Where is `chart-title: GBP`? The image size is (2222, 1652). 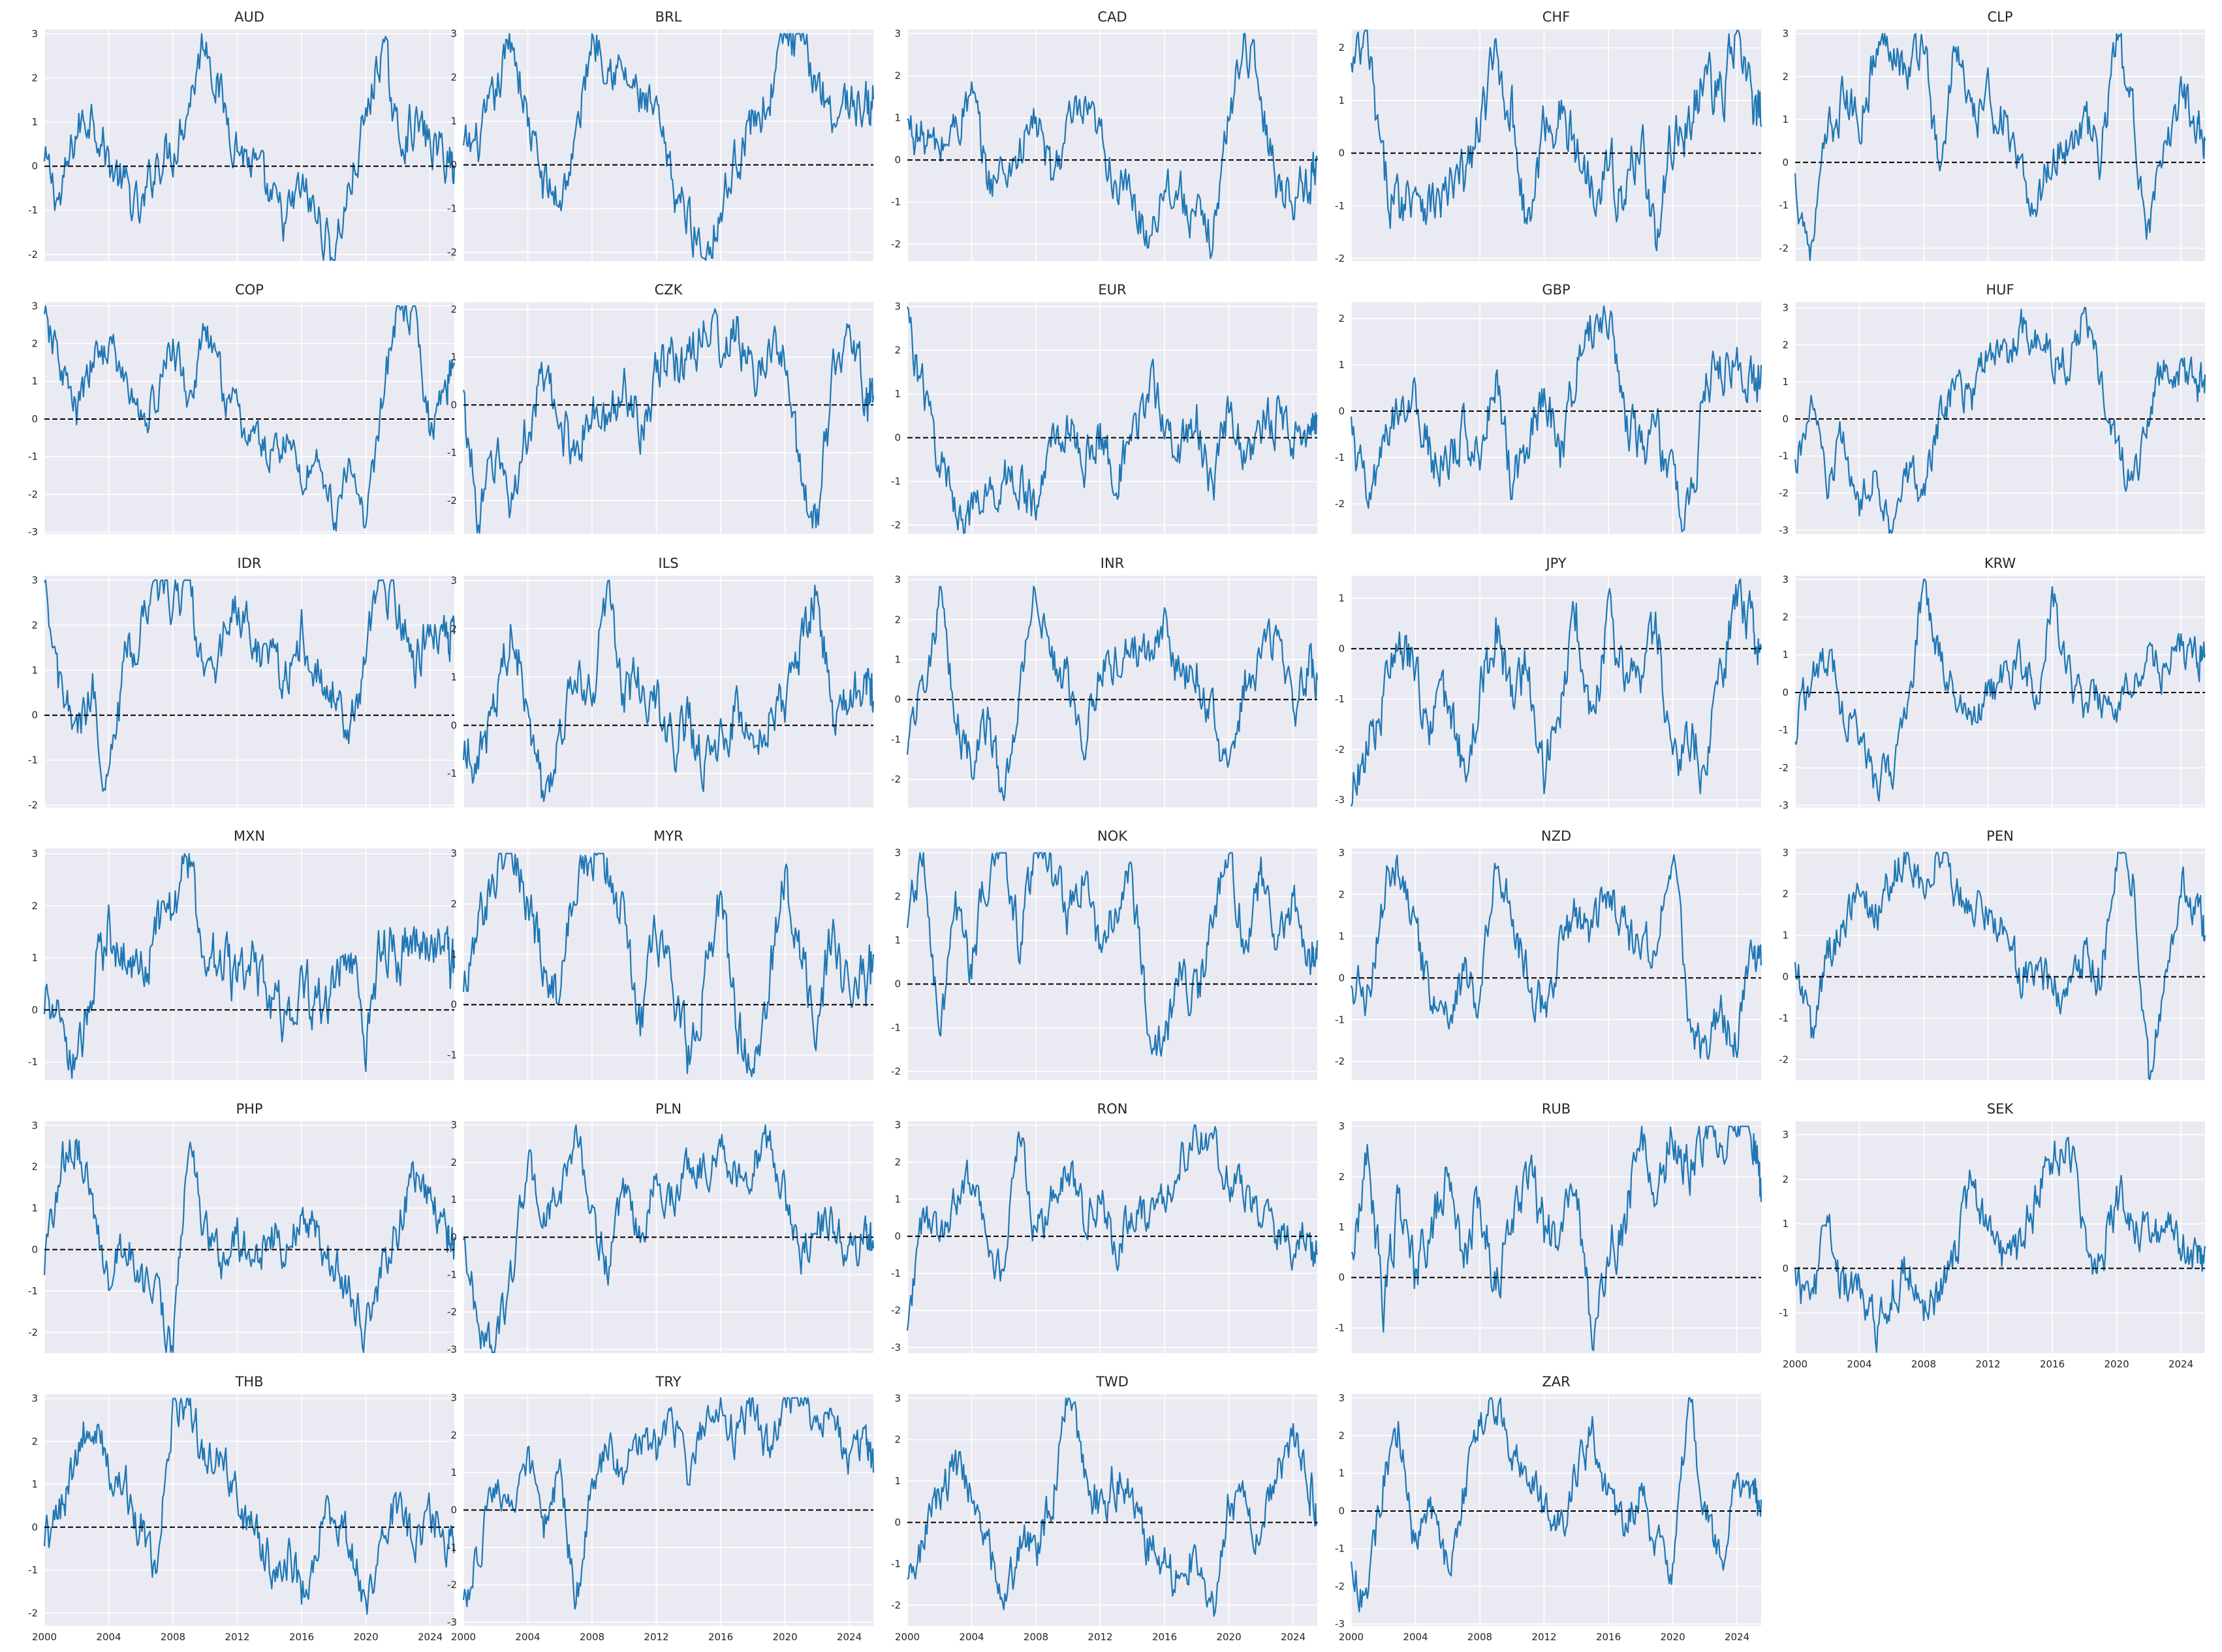
chart-title: GBP is located at coordinates (1556, 290).